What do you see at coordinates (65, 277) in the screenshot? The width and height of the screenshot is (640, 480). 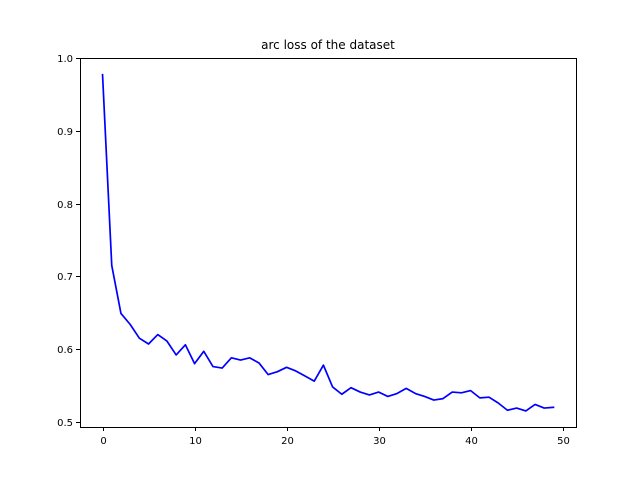 I see `y-tick-label-2: 0.7` at bounding box center [65, 277].